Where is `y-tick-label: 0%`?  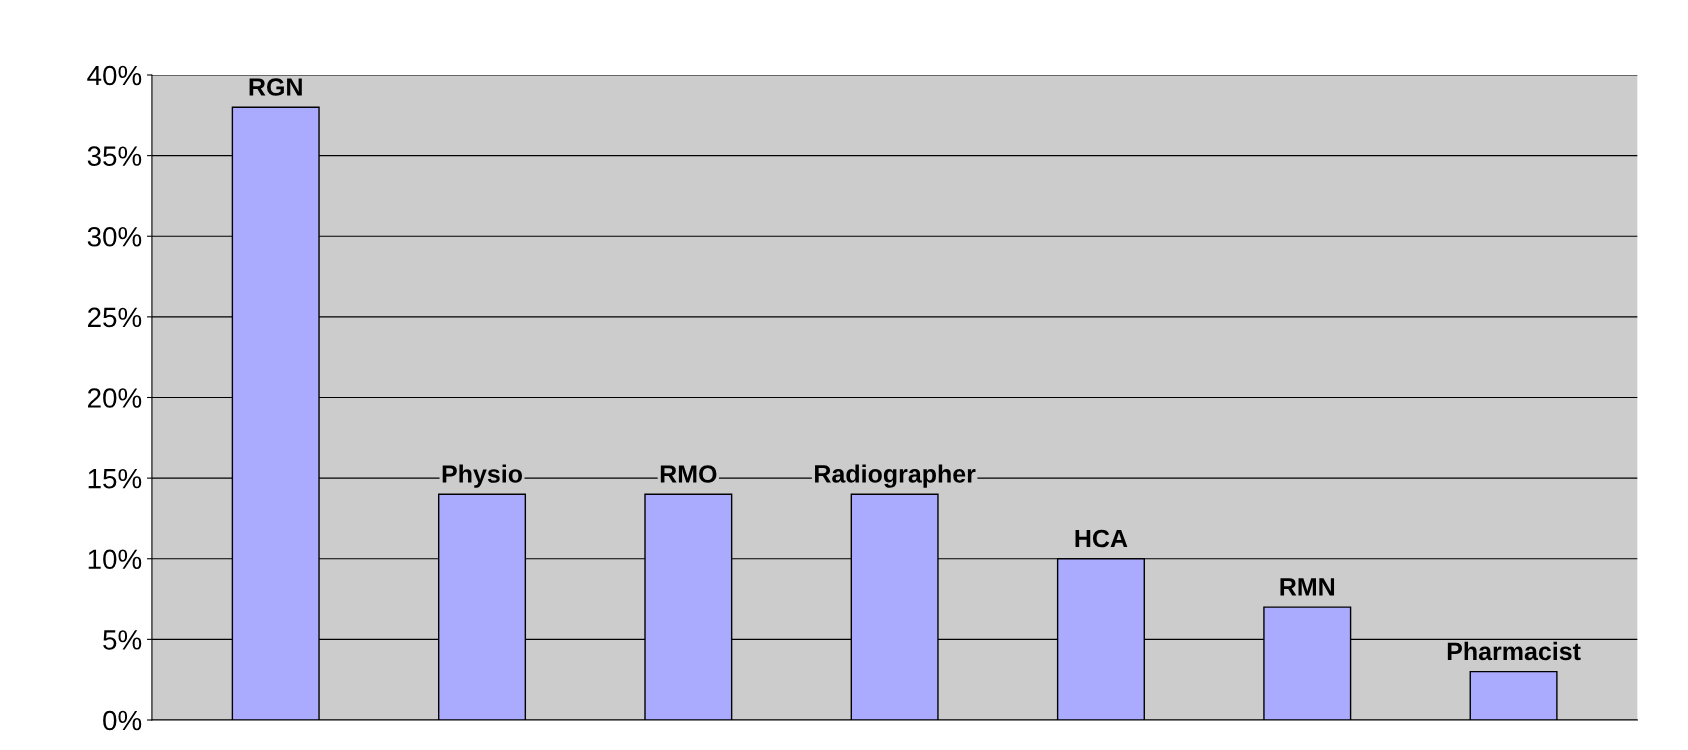
y-tick-label: 0% is located at coordinates (122, 720).